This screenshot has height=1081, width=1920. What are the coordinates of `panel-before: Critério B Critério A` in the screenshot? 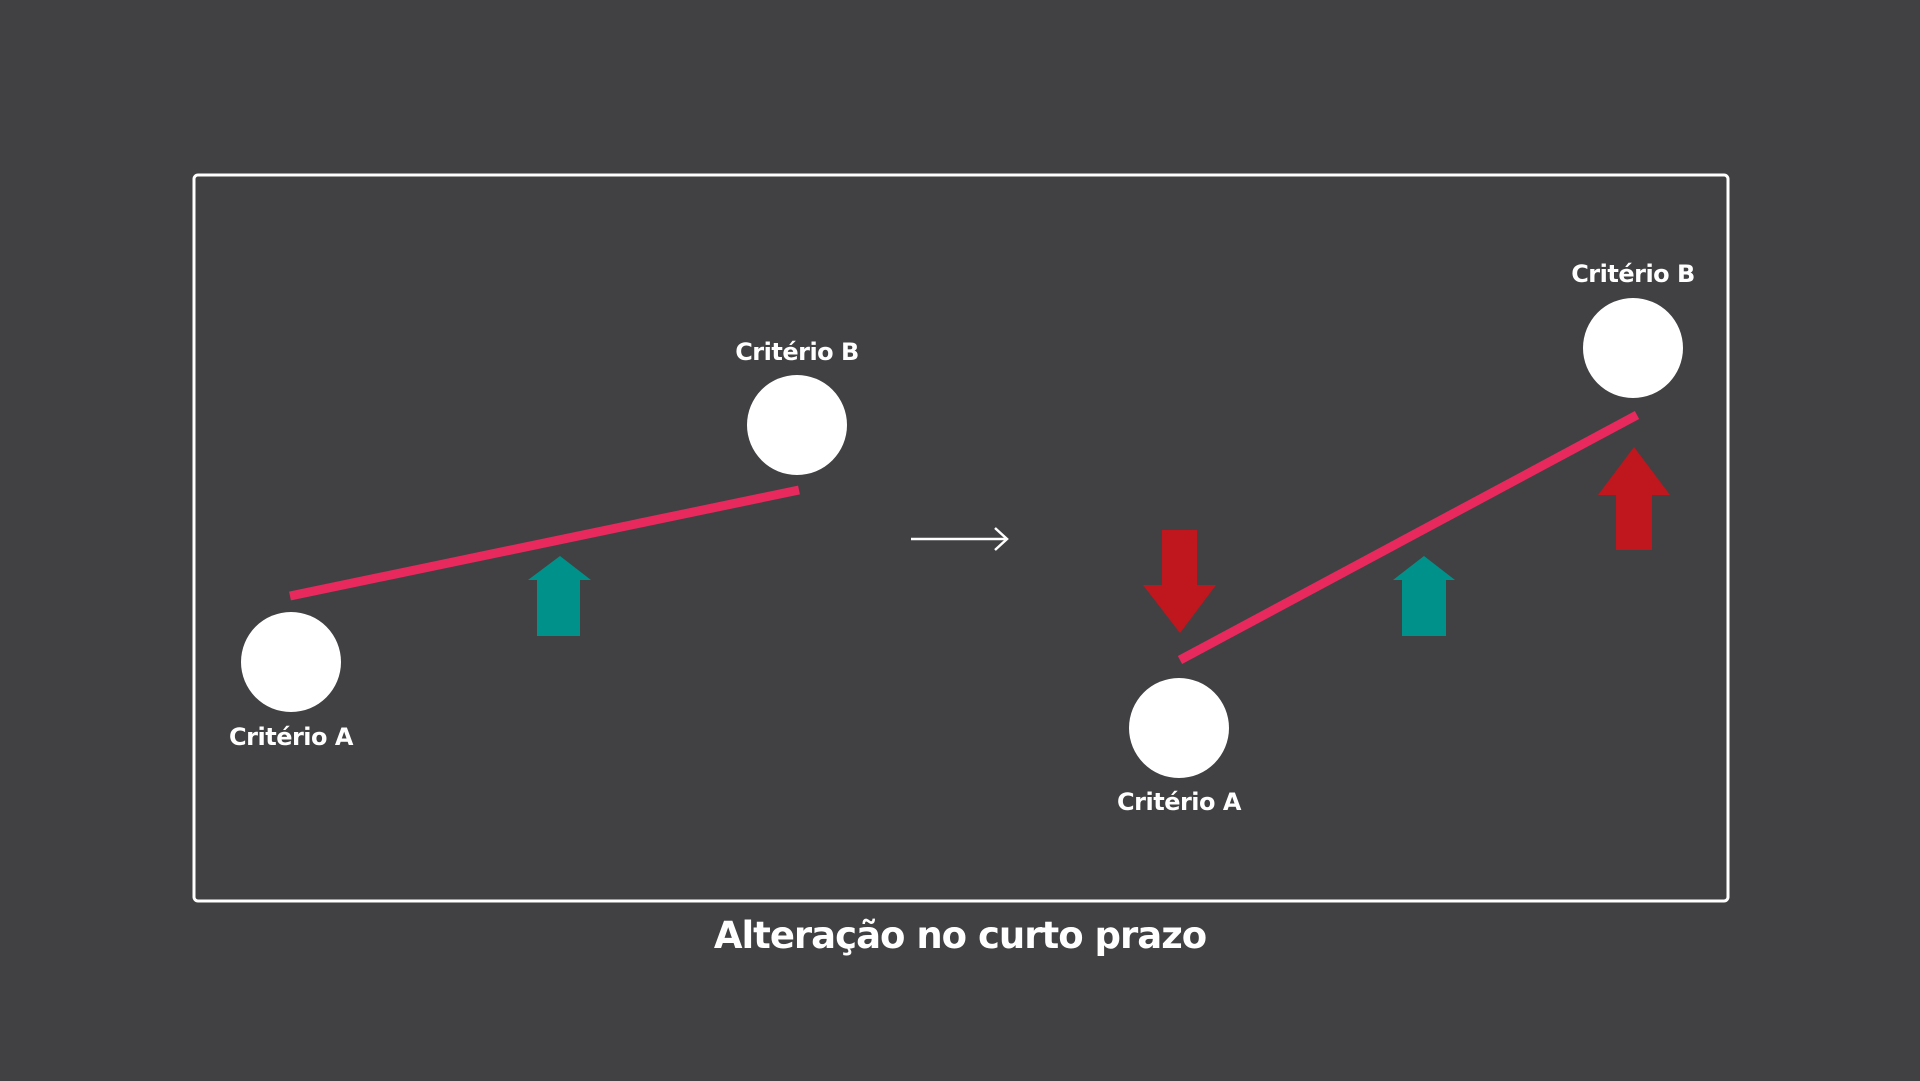 It's located at (544, 544).